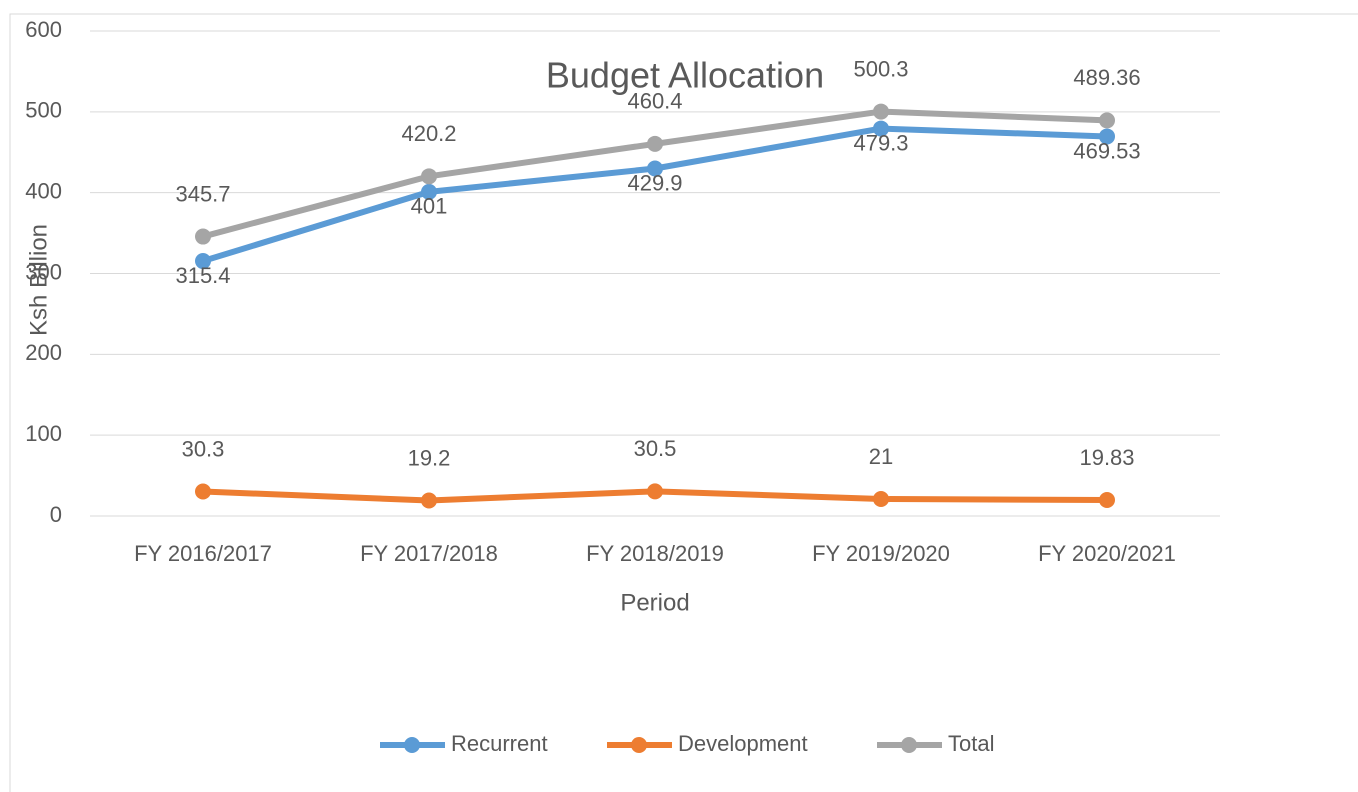 The width and height of the screenshot is (1358, 792). I want to click on y-axis-title: Ksh Billion, so click(38, 280).